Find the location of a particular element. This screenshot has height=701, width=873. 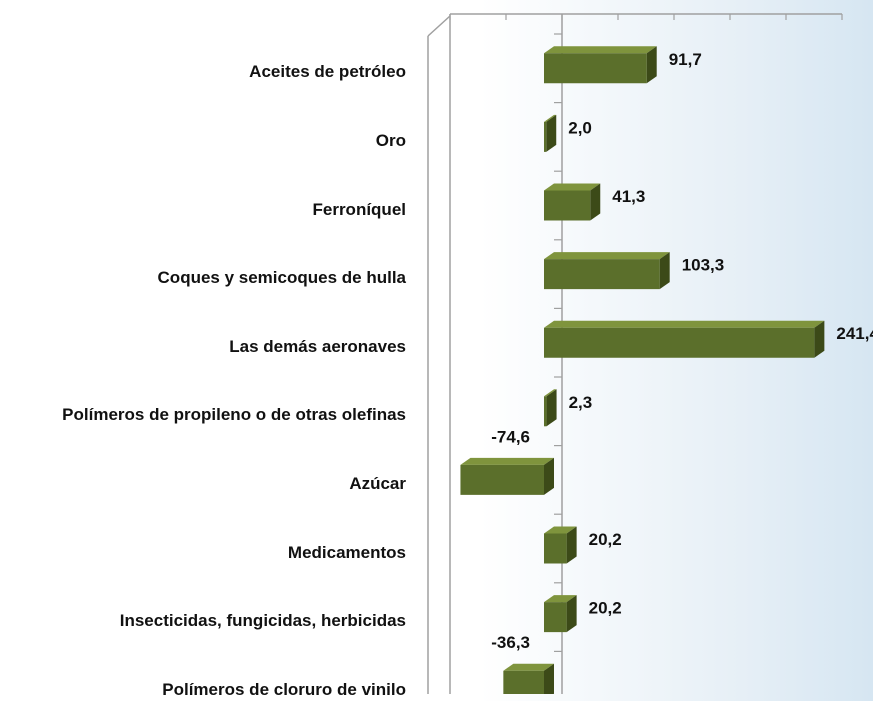

category-label: Insecticidas, fungicidas, herbicidas is located at coordinates (262, 621).